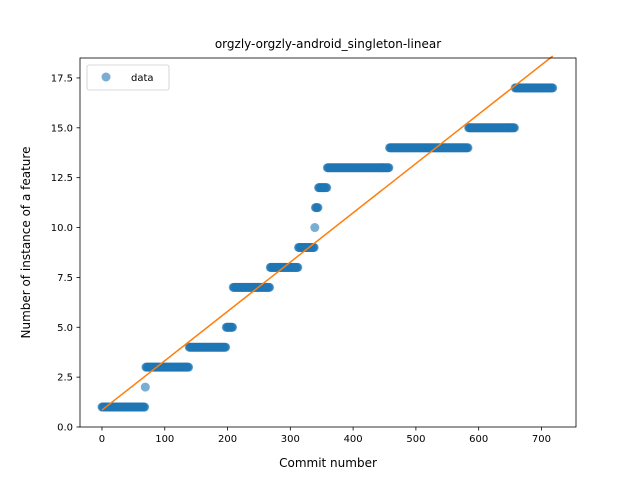 This screenshot has height=480, width=640. What do you see at coordinates (65, 378) in the screenshot?
I see `y-tick-label: 2.5` at bounding box center [65, 378].